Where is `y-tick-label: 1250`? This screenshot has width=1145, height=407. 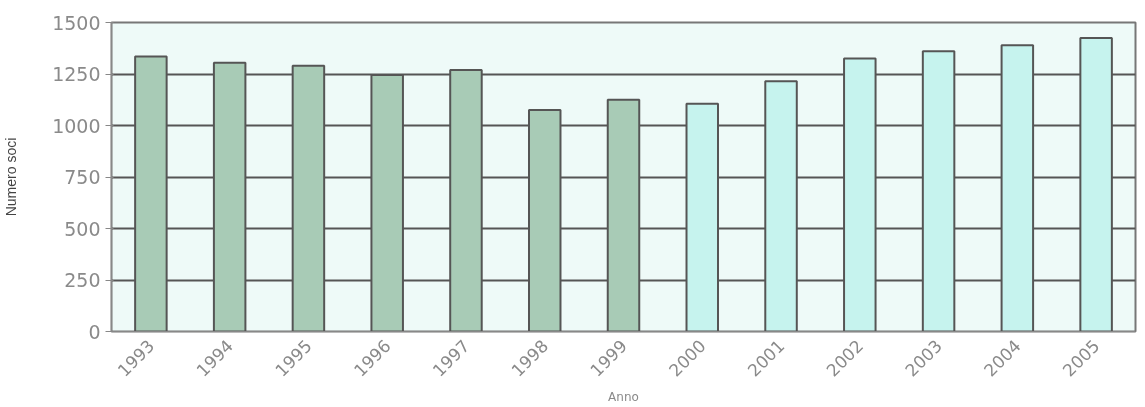 y-tick-label: 1250 is located at coordinates (76, 74).